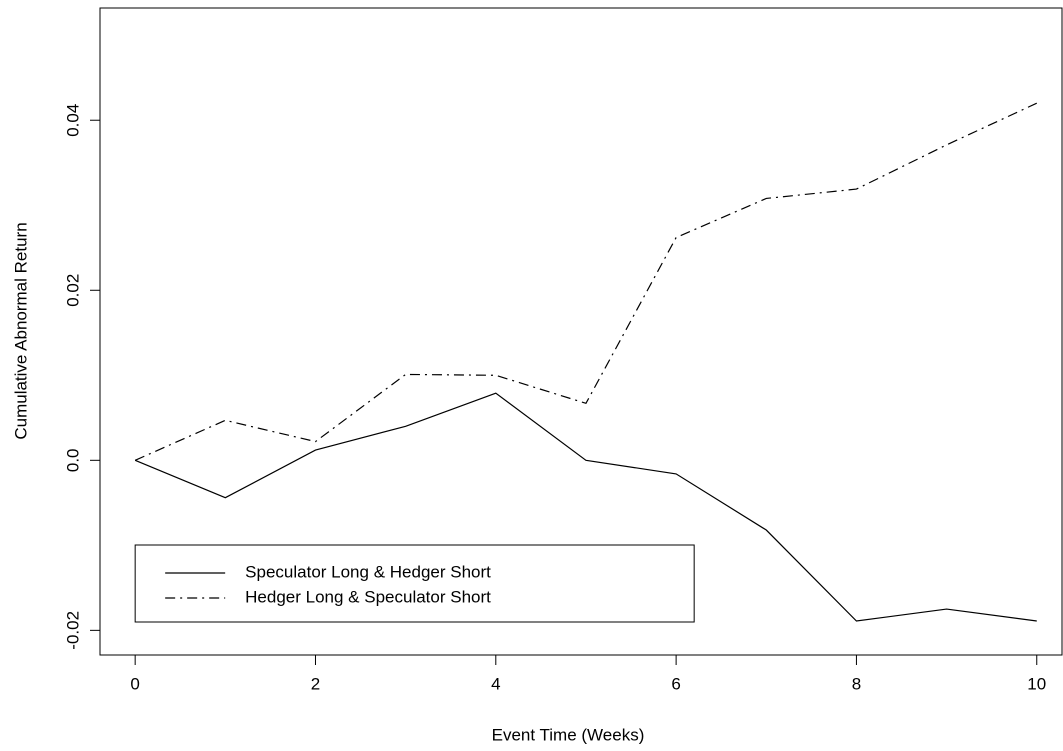 The image size is (1063, 751). Describe the element at coordinates (856, 683) in the screenshot. I see `x-tick-label: 8` at that location.